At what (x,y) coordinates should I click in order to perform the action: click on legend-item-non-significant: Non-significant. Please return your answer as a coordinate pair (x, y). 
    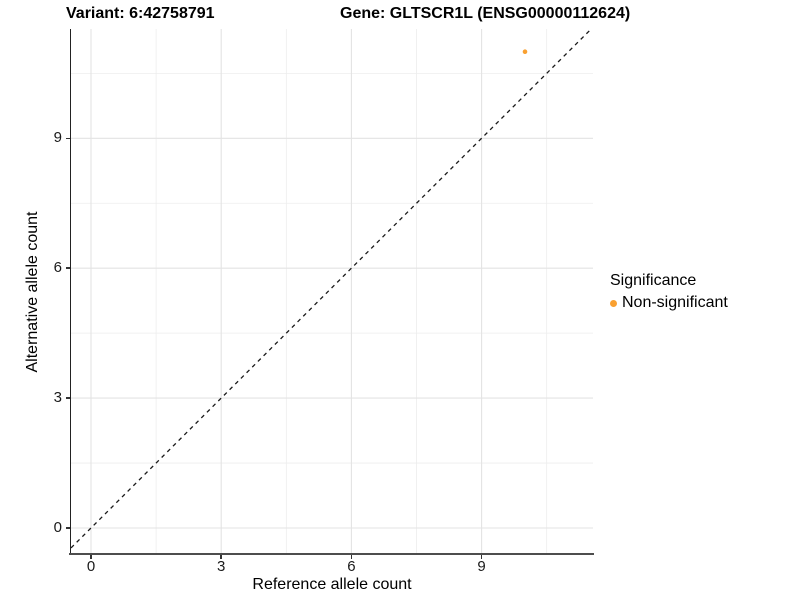
    Looking at the image, I should click on (669, 303).